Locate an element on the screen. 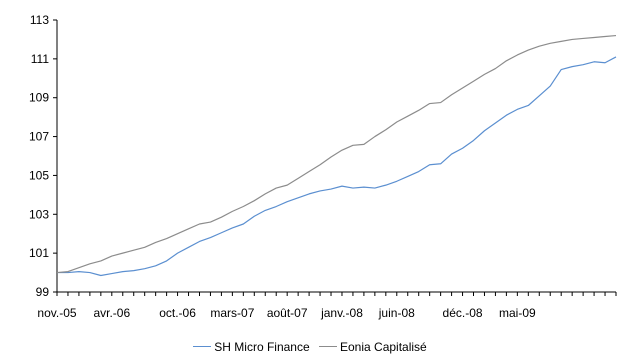 This screenshot has height=358, width=620. y-axis: 99 101 103 105 107 109 111 113 is located at coordinates (43, 156).